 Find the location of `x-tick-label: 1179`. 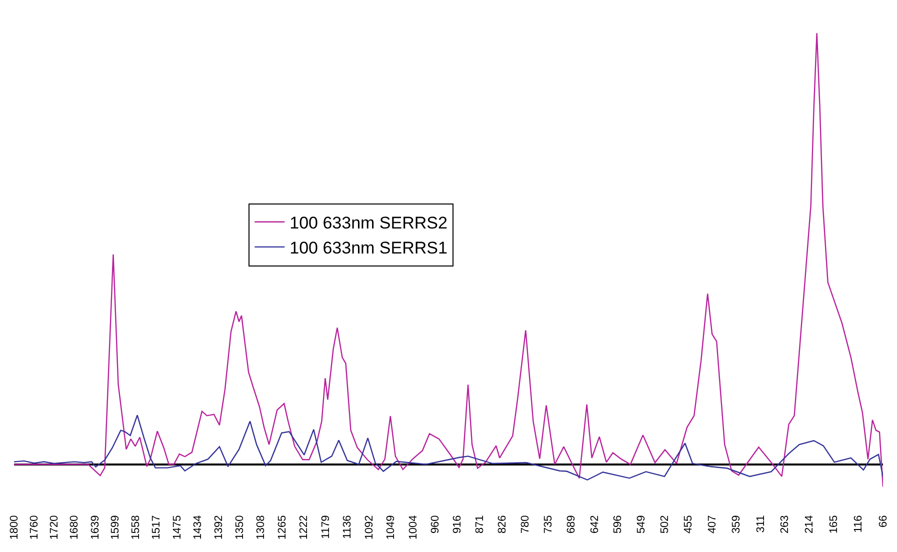

x-tick-label: 1179 is located at coordinates (326, 527).